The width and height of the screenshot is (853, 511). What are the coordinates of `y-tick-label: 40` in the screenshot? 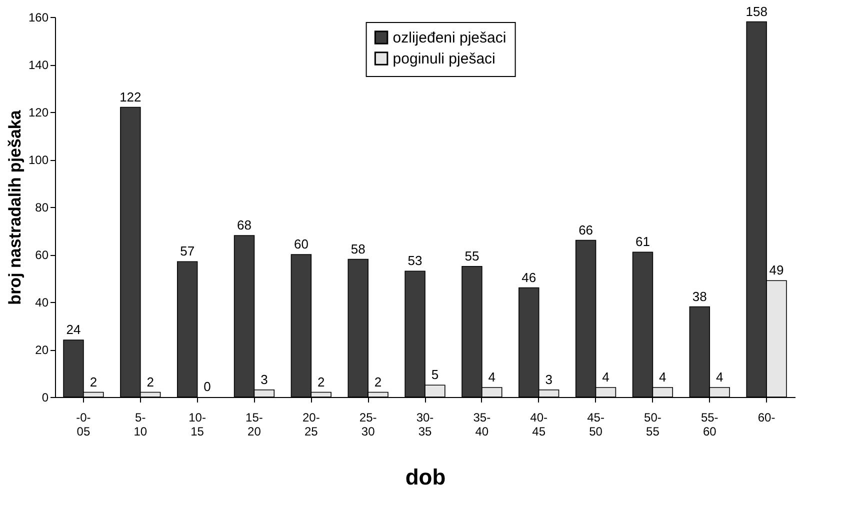 It's located at (42, 303).